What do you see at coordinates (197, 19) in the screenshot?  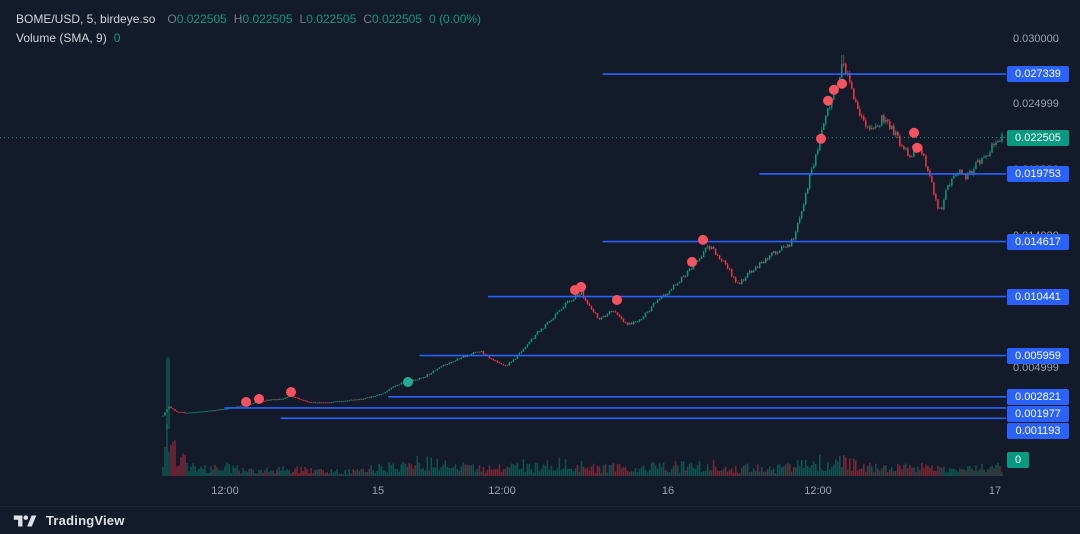 I see `ohlc-open: O0.022505` at bounding box center [197, 19].